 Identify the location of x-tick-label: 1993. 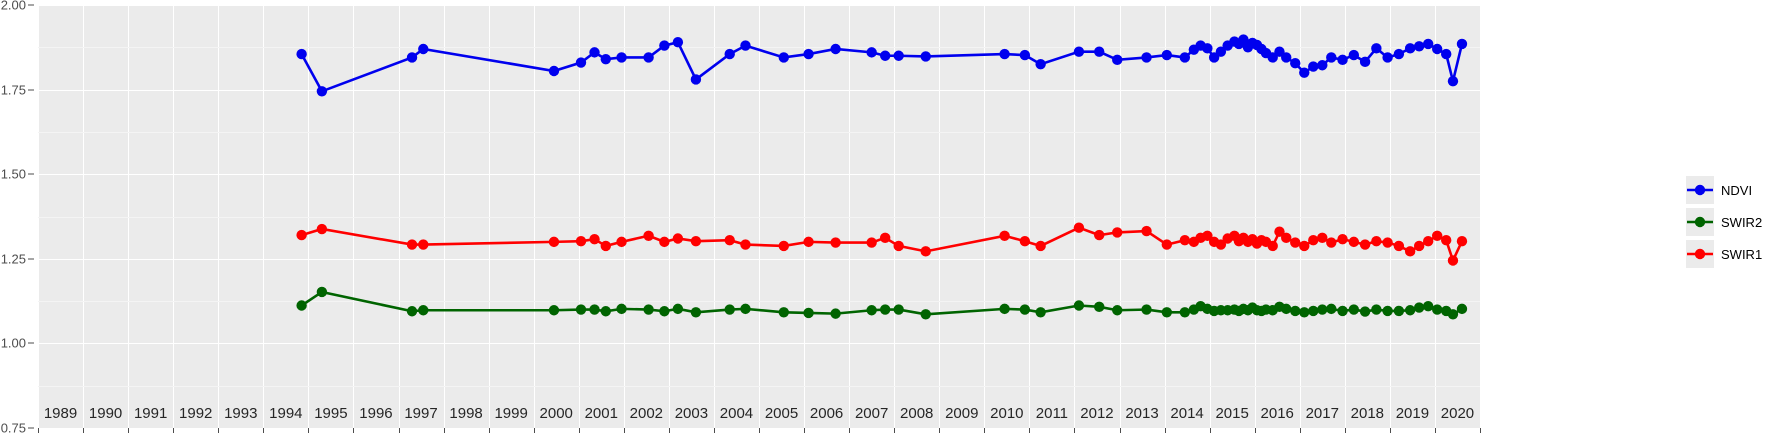
(241, 413).